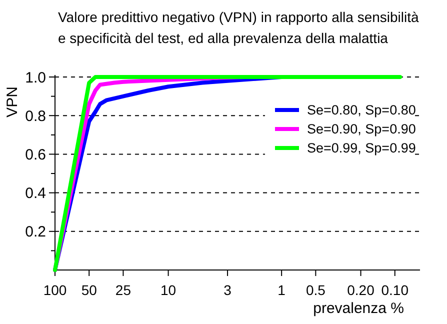 This screenshot has width=447, height=324. Describe the element at coordinates (35, 232) in the screenshot. I see `y-tick-label: 0.2` at that location.